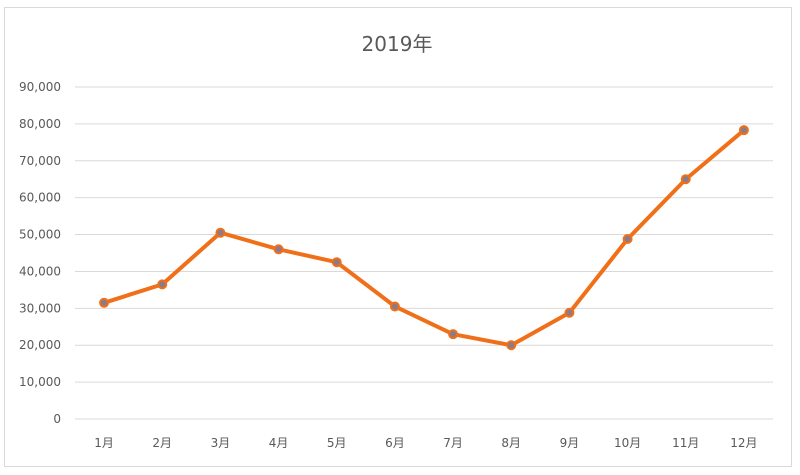 The height and width of the screenshot is (475, 800). What do you see at coordinates (40, 382) in the screenshot?
I see `y-tick-label: 10,000` at bounding box center [40, 382].